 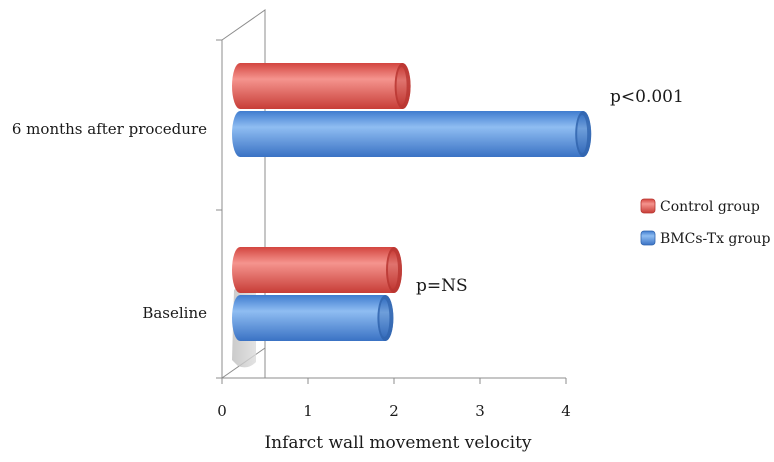 I want to click on category-label: 6 months after procedure, so click(x=109, y=129).